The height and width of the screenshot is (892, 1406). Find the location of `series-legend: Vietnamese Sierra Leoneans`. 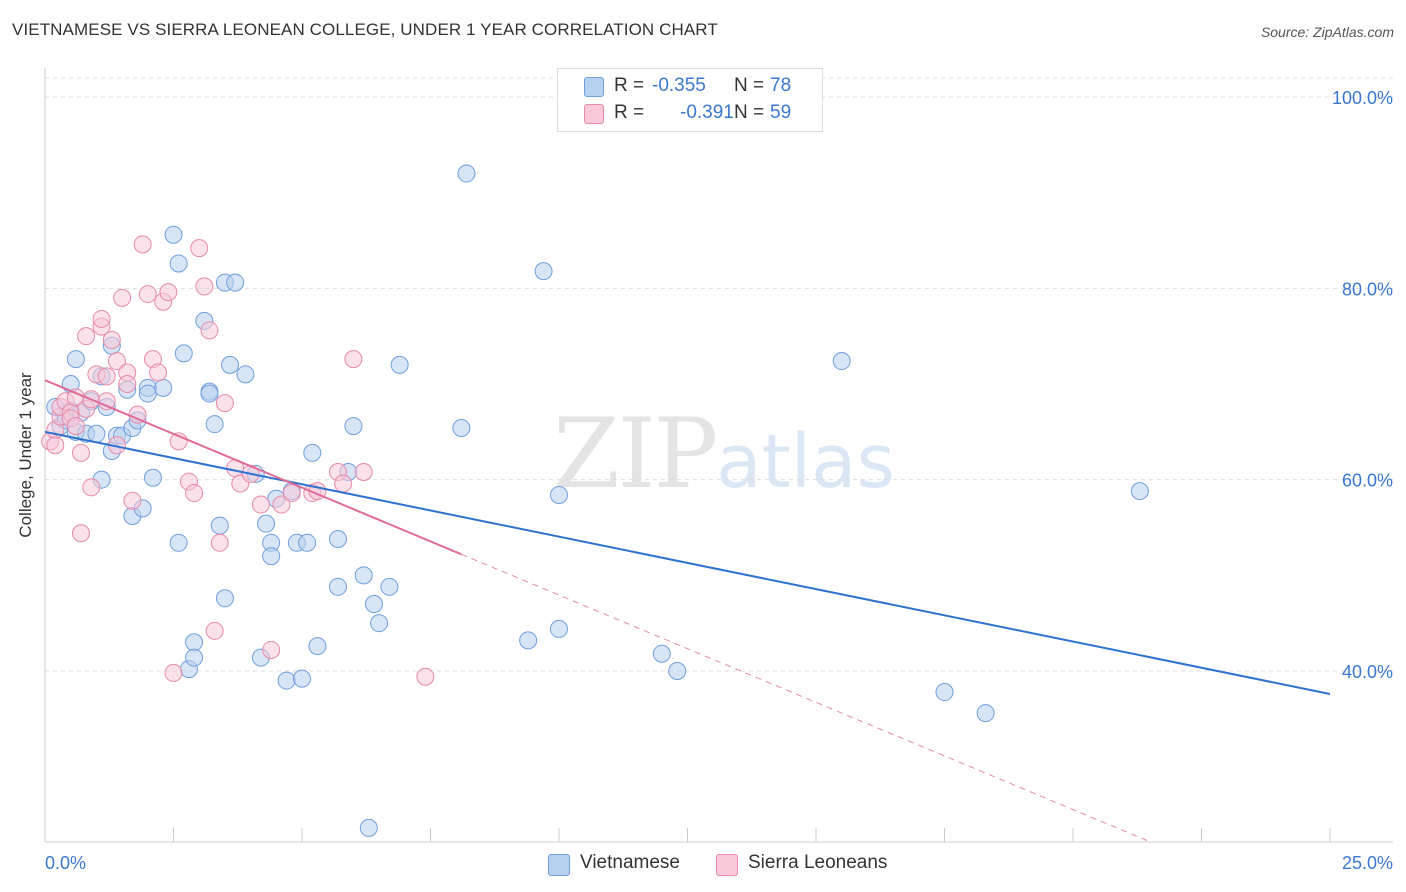

series-legend: Vietnamese Sierra Leoneans is located at coordinates (703, 865).